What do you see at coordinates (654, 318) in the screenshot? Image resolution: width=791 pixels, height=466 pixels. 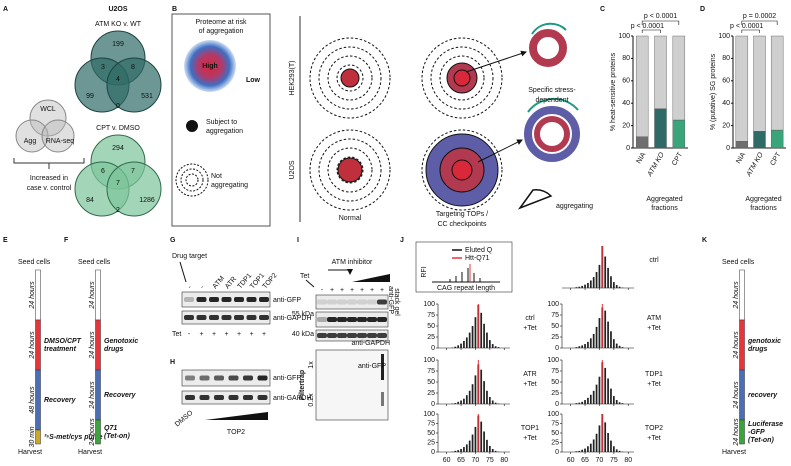 I see `histogram-title: ATM` at bounding box center [654, 318].